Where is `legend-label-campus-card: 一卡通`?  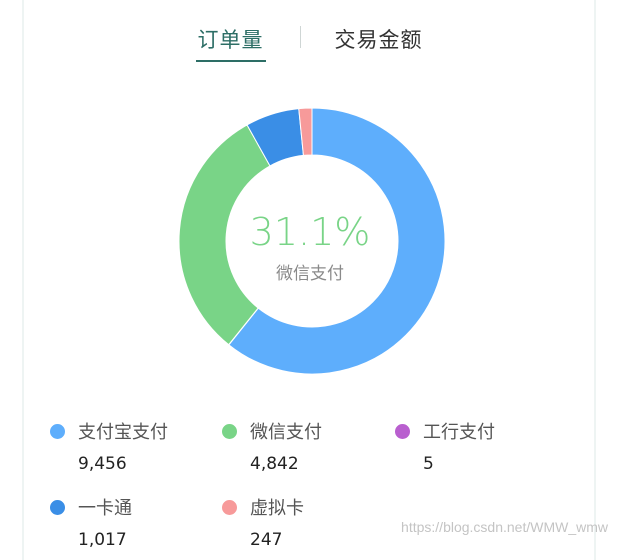 legend-label-campus-card: 一卡通 is located at coordinates (105, 508).